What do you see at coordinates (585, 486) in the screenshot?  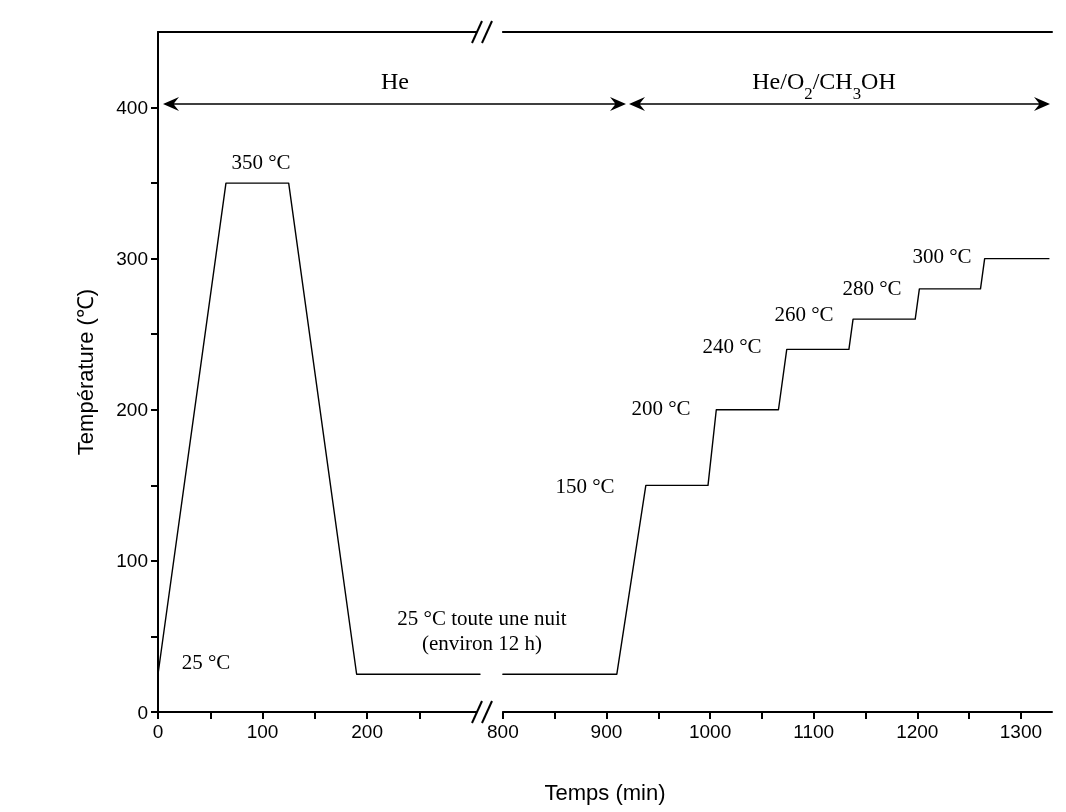 I see `annotation: 150 °C` at bounding box center [585, 486].